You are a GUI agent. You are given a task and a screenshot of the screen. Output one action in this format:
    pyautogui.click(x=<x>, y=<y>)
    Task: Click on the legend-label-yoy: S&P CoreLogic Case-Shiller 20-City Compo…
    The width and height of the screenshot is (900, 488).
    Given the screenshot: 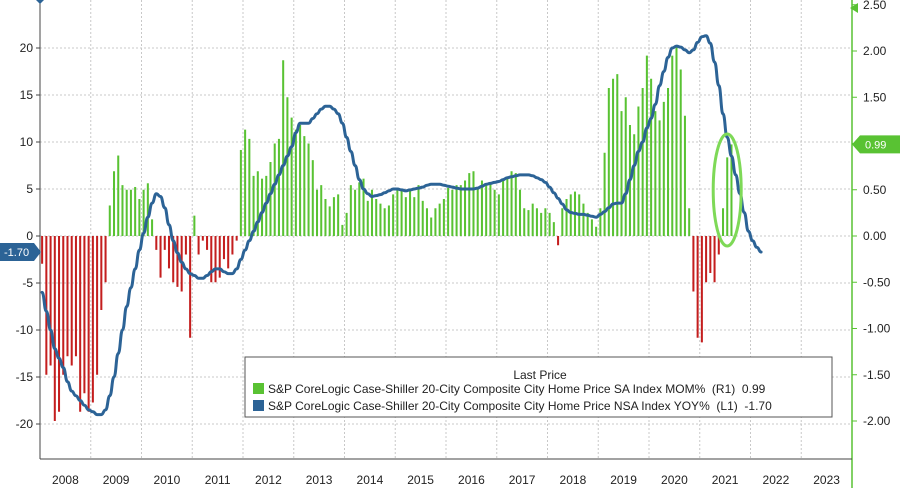 What is the action you would take?
    pyautogui.click(x=520, y=406)
    